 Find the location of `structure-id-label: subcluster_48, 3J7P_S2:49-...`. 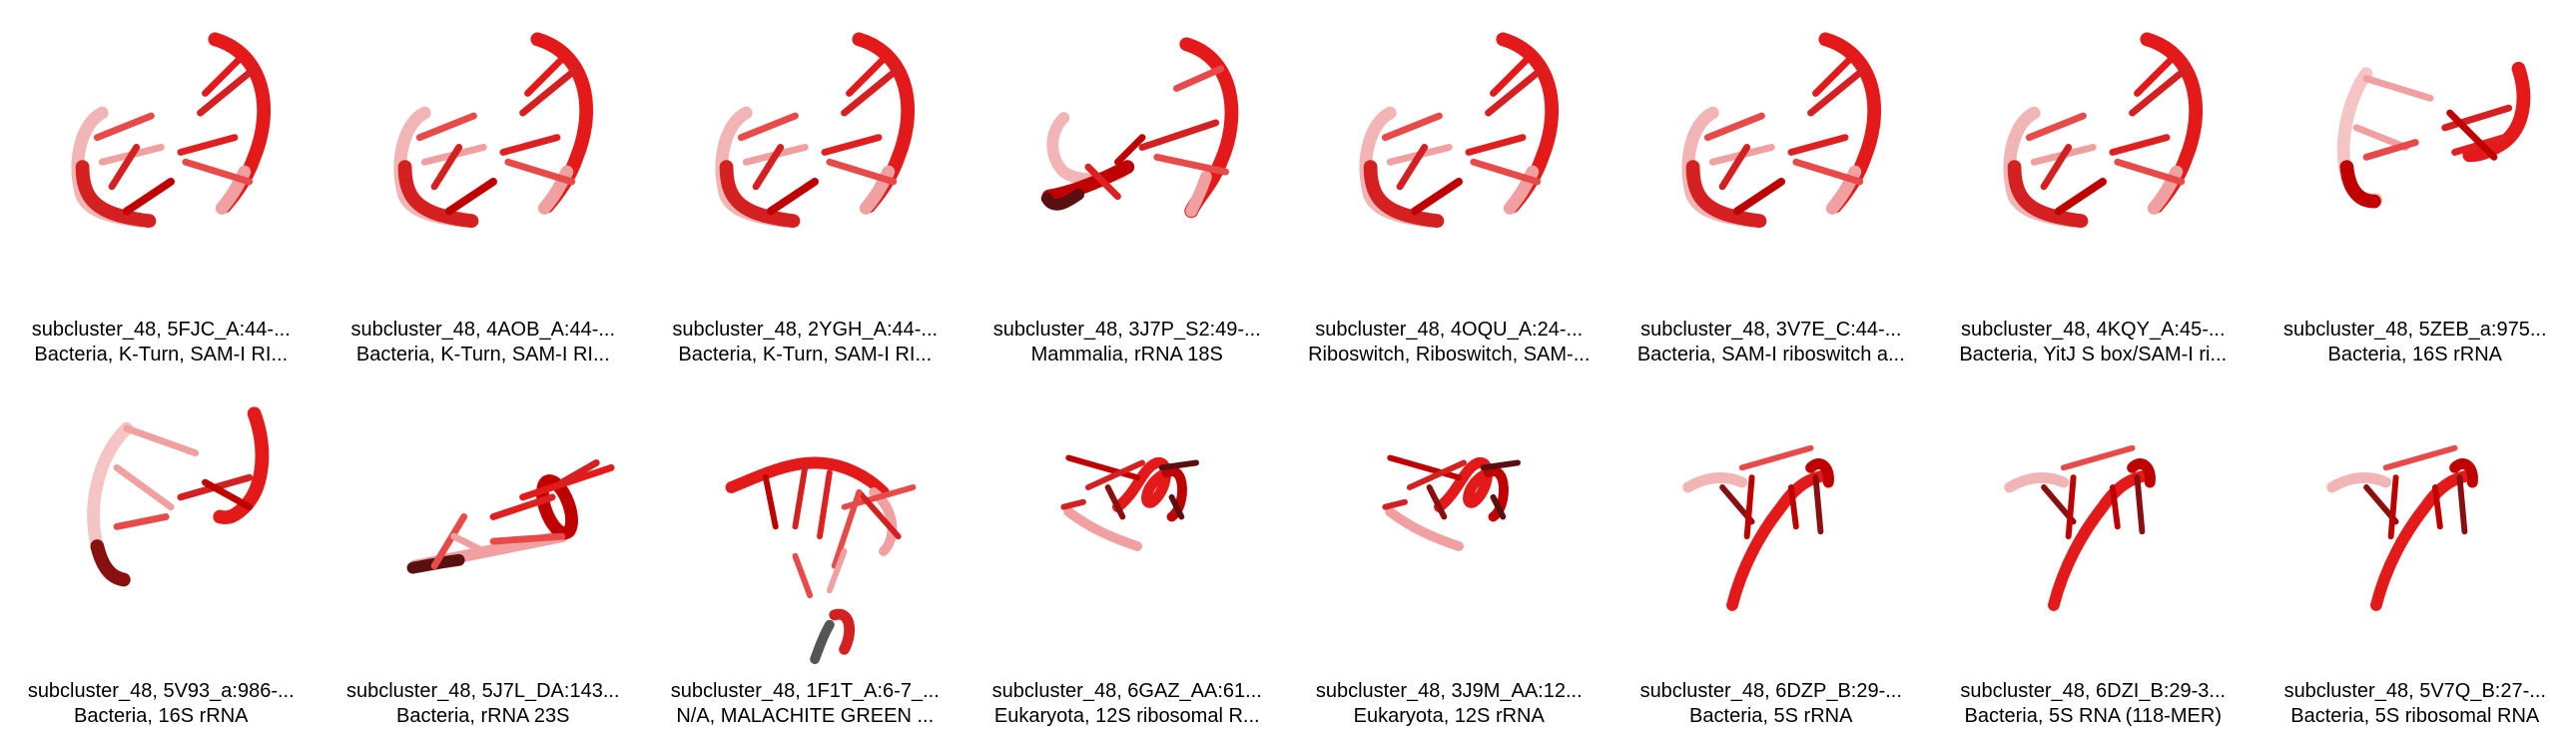

structure-id-label: subcluster_48, 3J7P_S2:49-... is located at coordinates (1126, 330).